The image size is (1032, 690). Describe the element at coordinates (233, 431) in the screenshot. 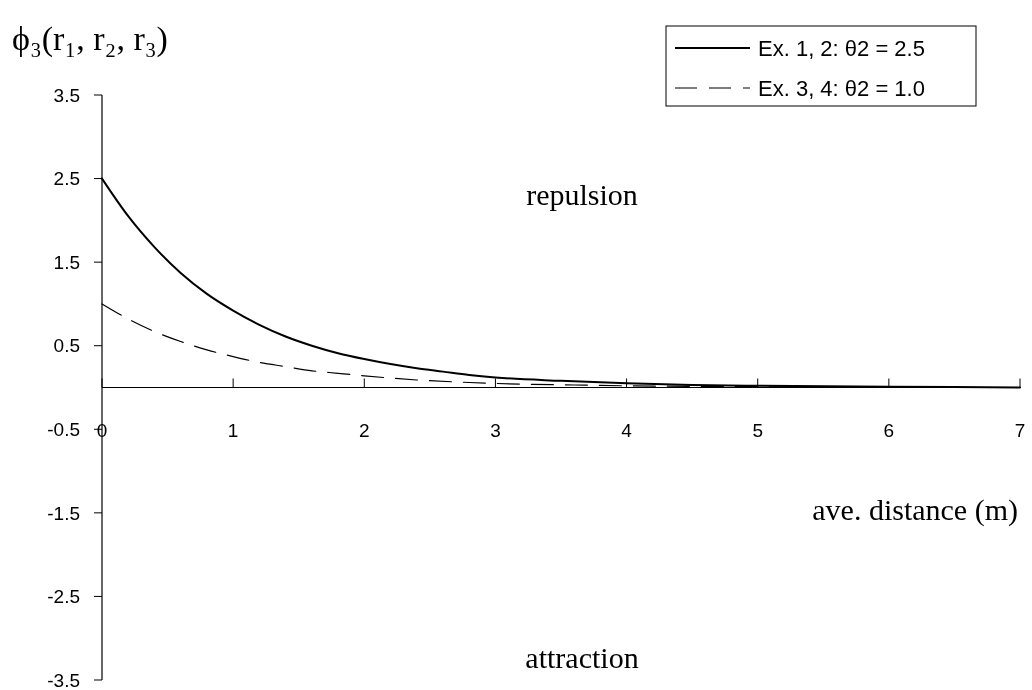

I see `x-tick-label: 1` at that location.